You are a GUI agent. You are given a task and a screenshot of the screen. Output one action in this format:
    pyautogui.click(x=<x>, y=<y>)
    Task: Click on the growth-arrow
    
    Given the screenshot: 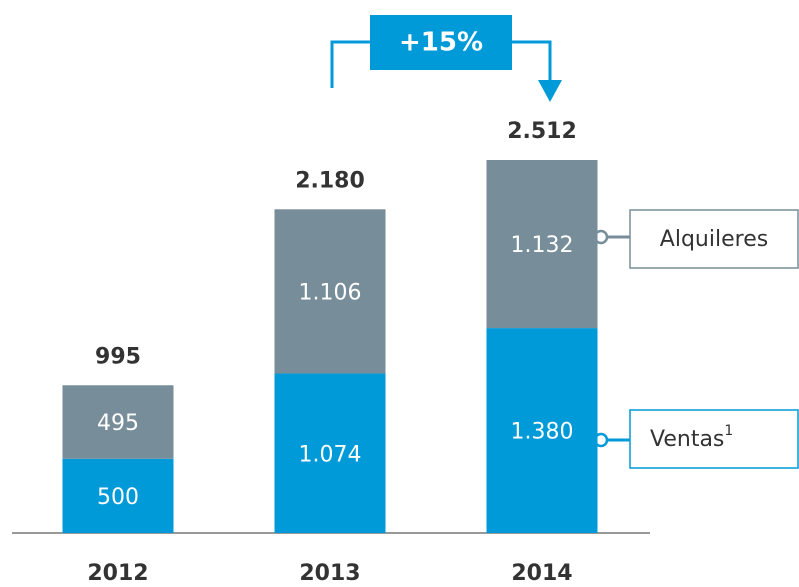 What is the action you would take?
    pyautogui.click(x=441, y=64)
    